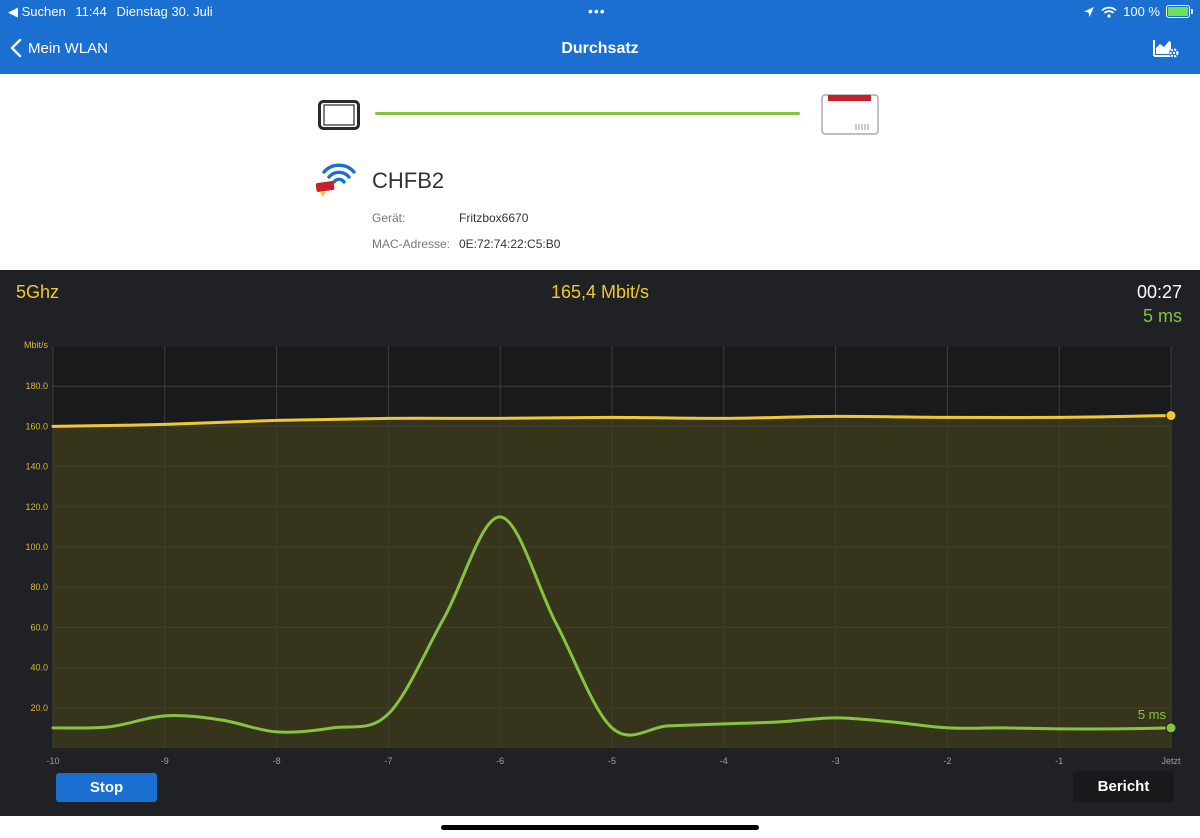  Describe the element at coordinates (1089, 11) in the screenshot. I see `location-arrow-icon` at that location.